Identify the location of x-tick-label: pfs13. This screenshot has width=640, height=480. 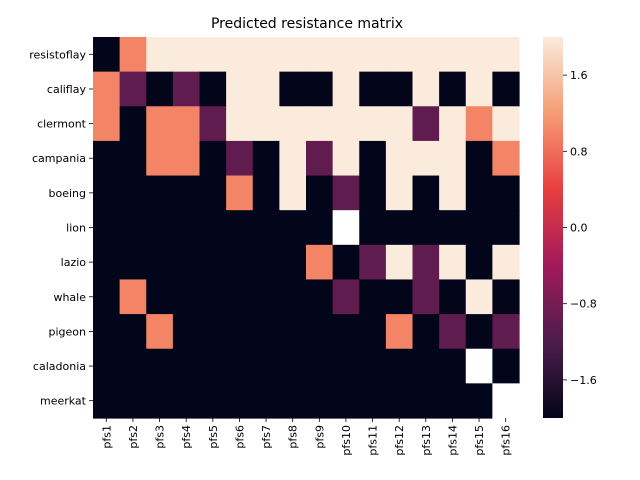
(426, 440).